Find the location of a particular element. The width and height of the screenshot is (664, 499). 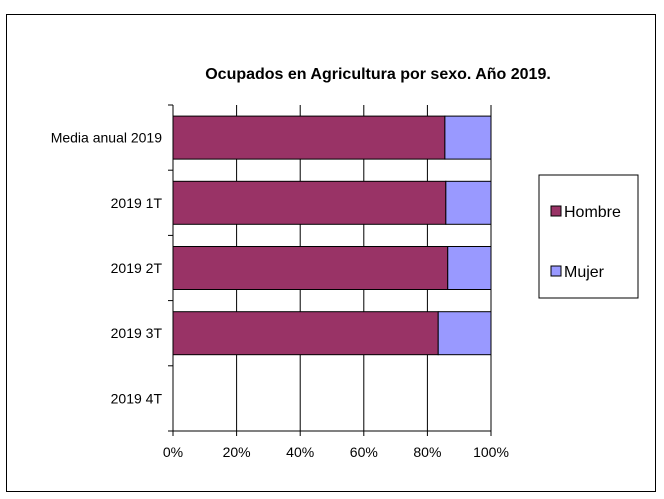

category-label: 2019 2T is located at coordinates (137, 268).